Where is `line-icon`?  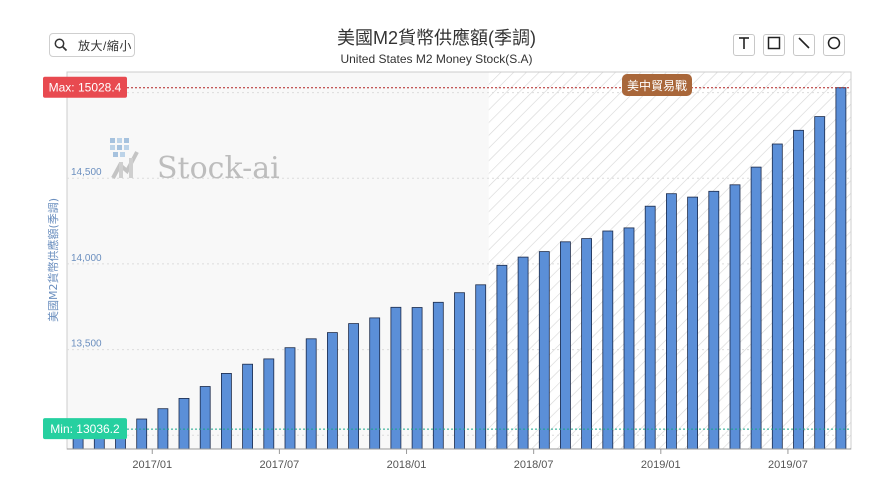
line-icon is located at coordinates (804, 45).